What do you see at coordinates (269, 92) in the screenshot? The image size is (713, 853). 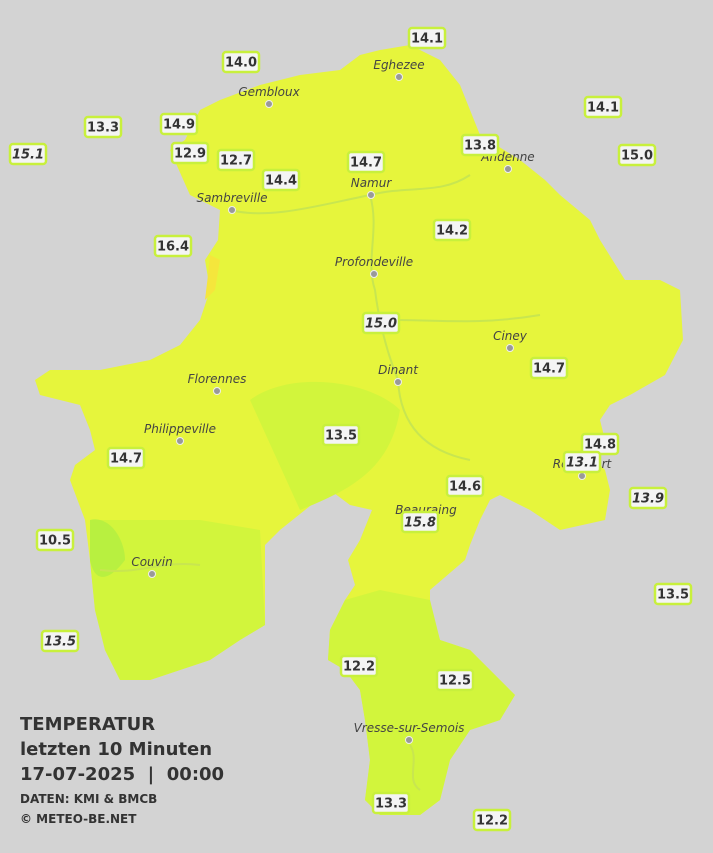 I see `city-label: Gembloux` at bounding box center [269, 92].